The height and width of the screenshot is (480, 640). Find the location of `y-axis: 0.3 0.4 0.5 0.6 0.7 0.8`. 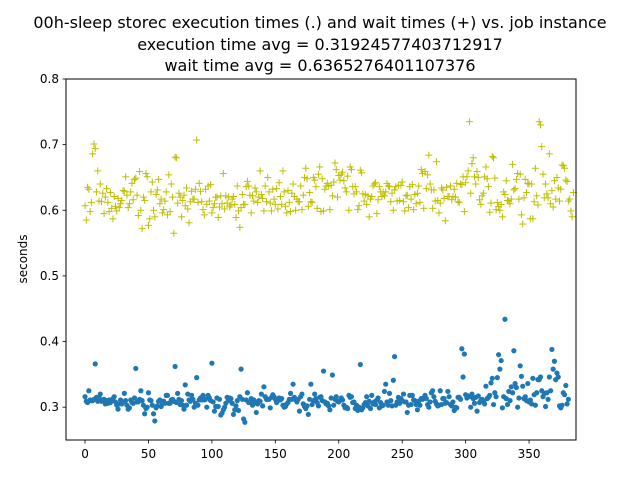

y-axis: 0.3 0.4 0.5 0.6 0.7 0.8 is located at coordinates (53, 243).